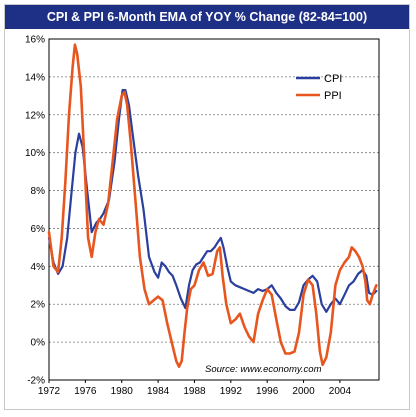  I want to click on y-tick-label: 2%, so click(38, 305).